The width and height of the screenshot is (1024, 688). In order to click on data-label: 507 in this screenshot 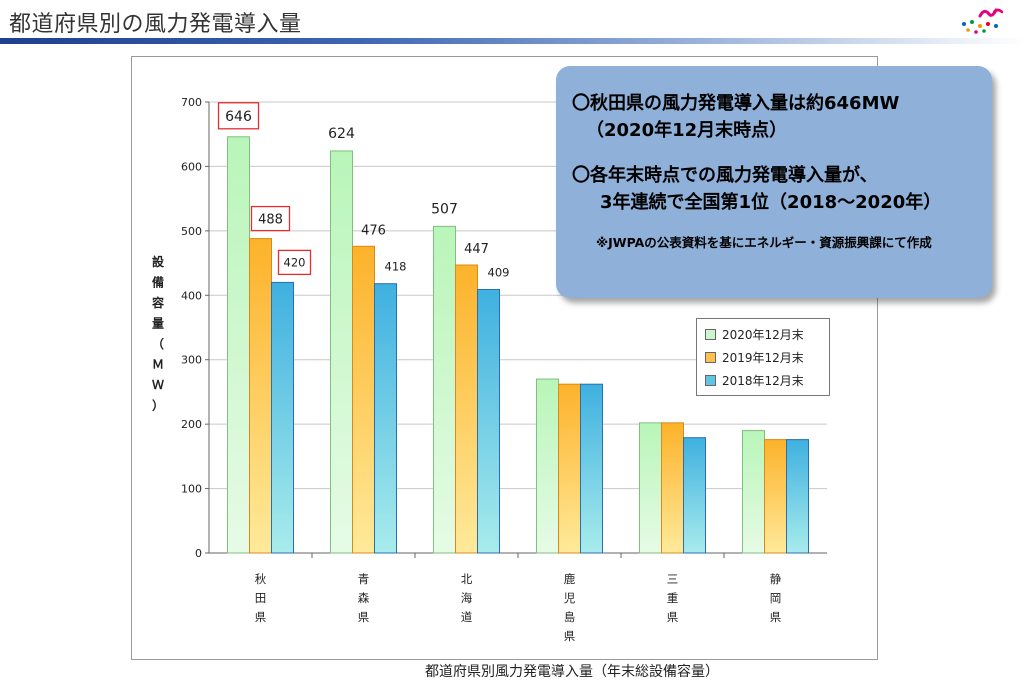, I will do `click(444, 209)`.